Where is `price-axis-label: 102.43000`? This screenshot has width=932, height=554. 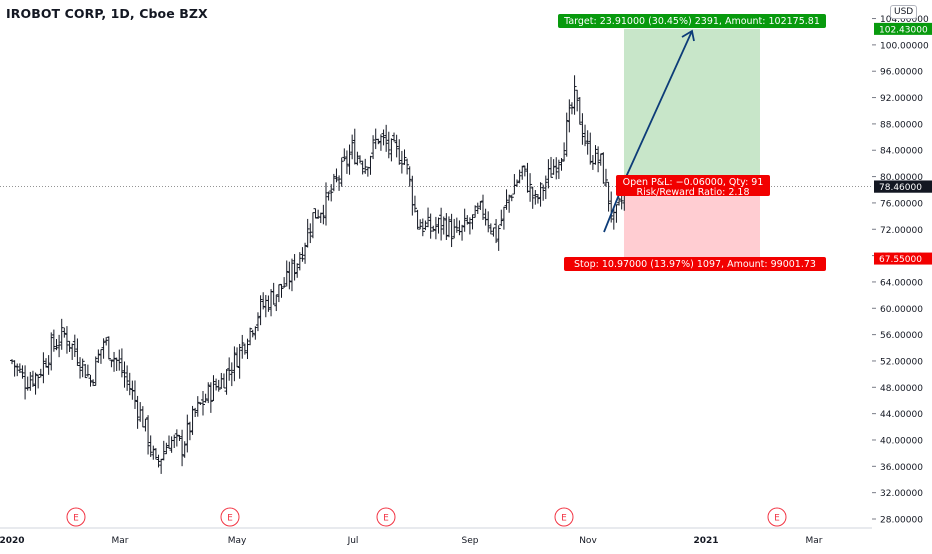
price-axis-label: 102.43000 is located at coordinates (903, 28).